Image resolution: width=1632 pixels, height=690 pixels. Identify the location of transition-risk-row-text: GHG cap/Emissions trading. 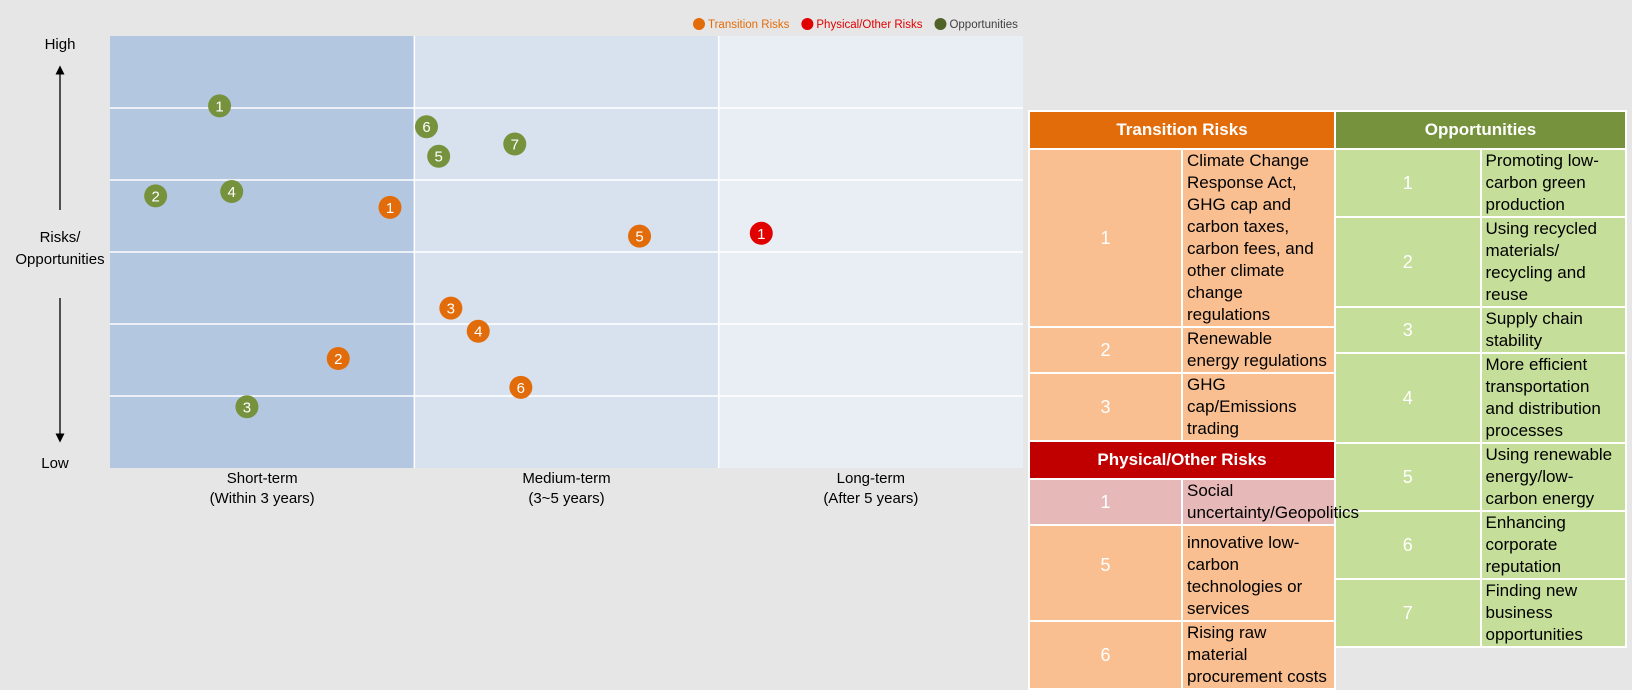
(1258, 407).